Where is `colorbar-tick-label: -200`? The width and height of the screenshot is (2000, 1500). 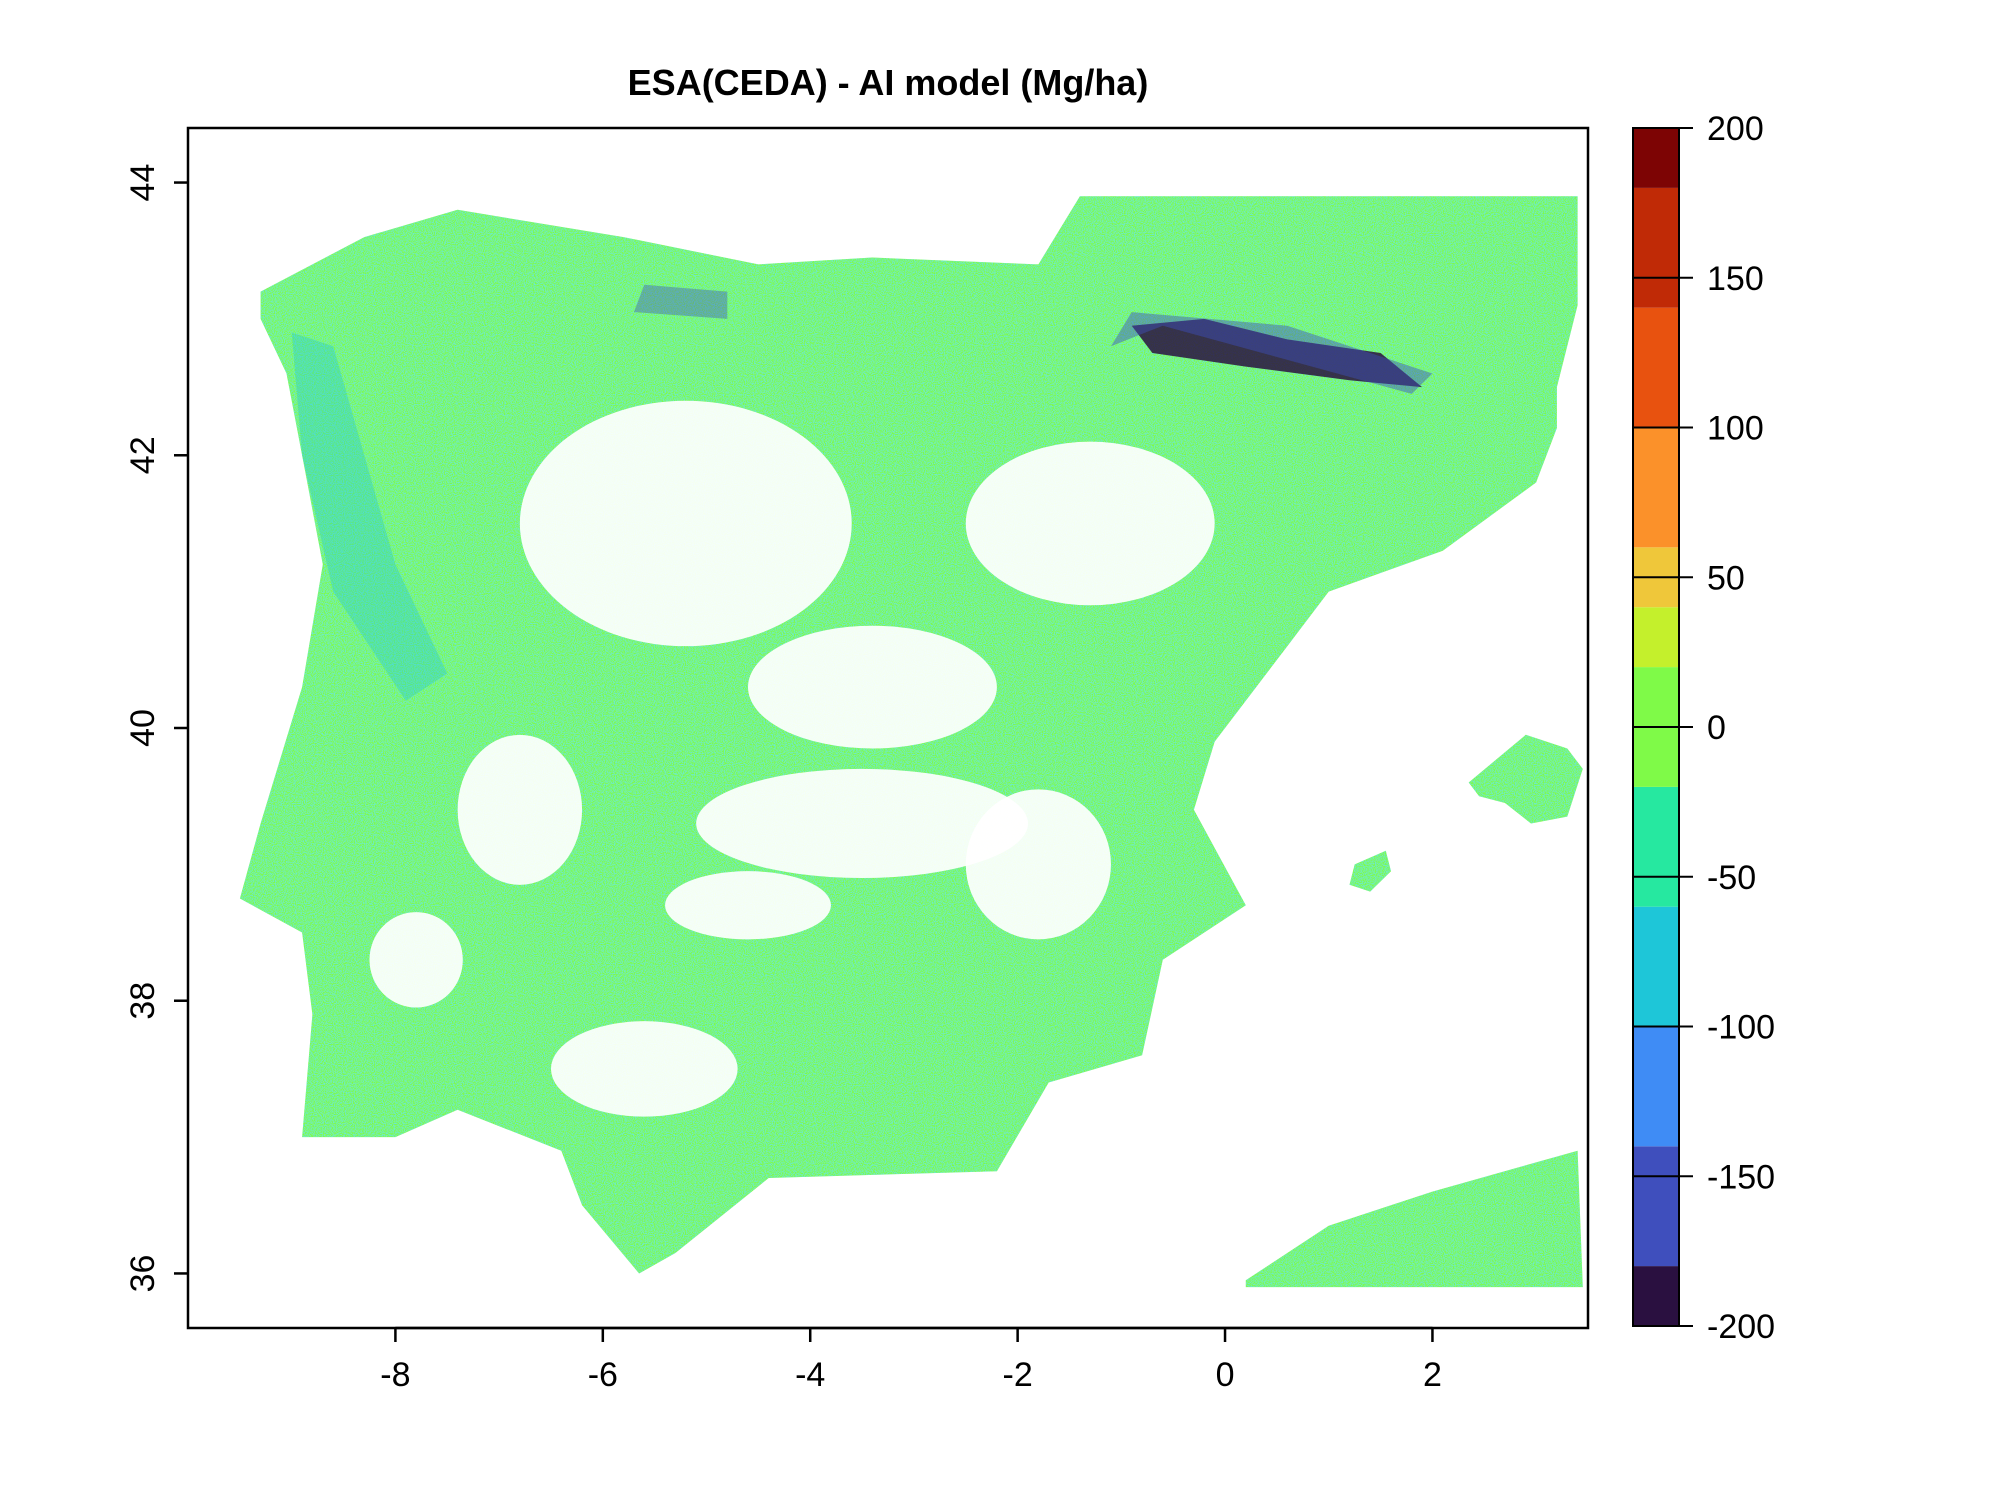
colorbar-tick-label: -200 is located at coordinates (1741, 1327).